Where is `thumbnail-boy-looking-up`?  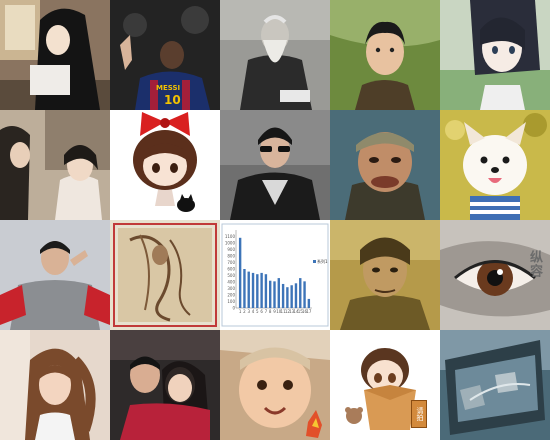 thumbnail-boy-looking-up is located at coordinates (385, 55).